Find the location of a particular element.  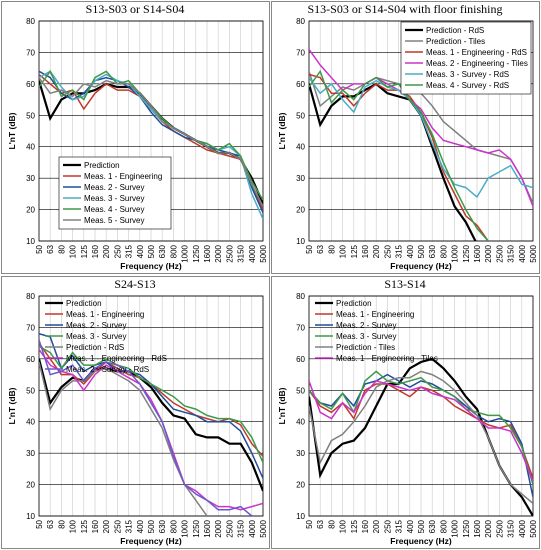

x-tick-label: 2500 is located at coordinates (229, 528).